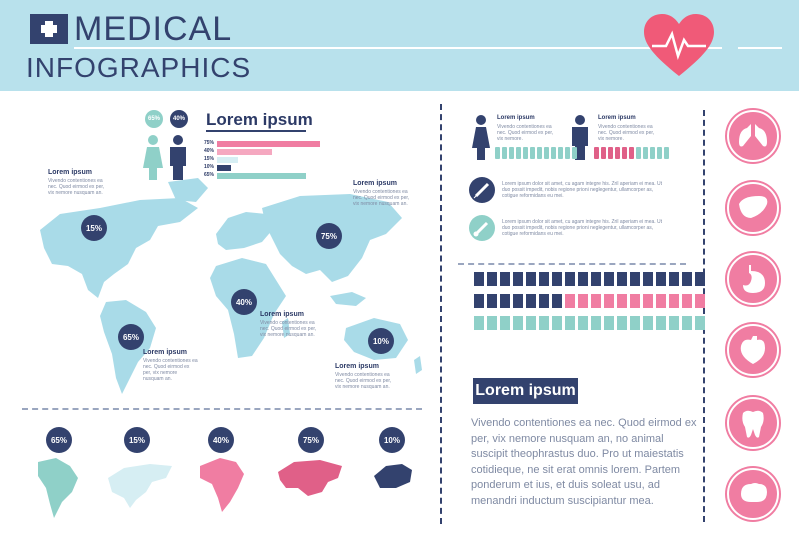  Describe the element at coordinates (525, 391) in the screenshot. I see `summary-title: Lorem ipsum` at that location.